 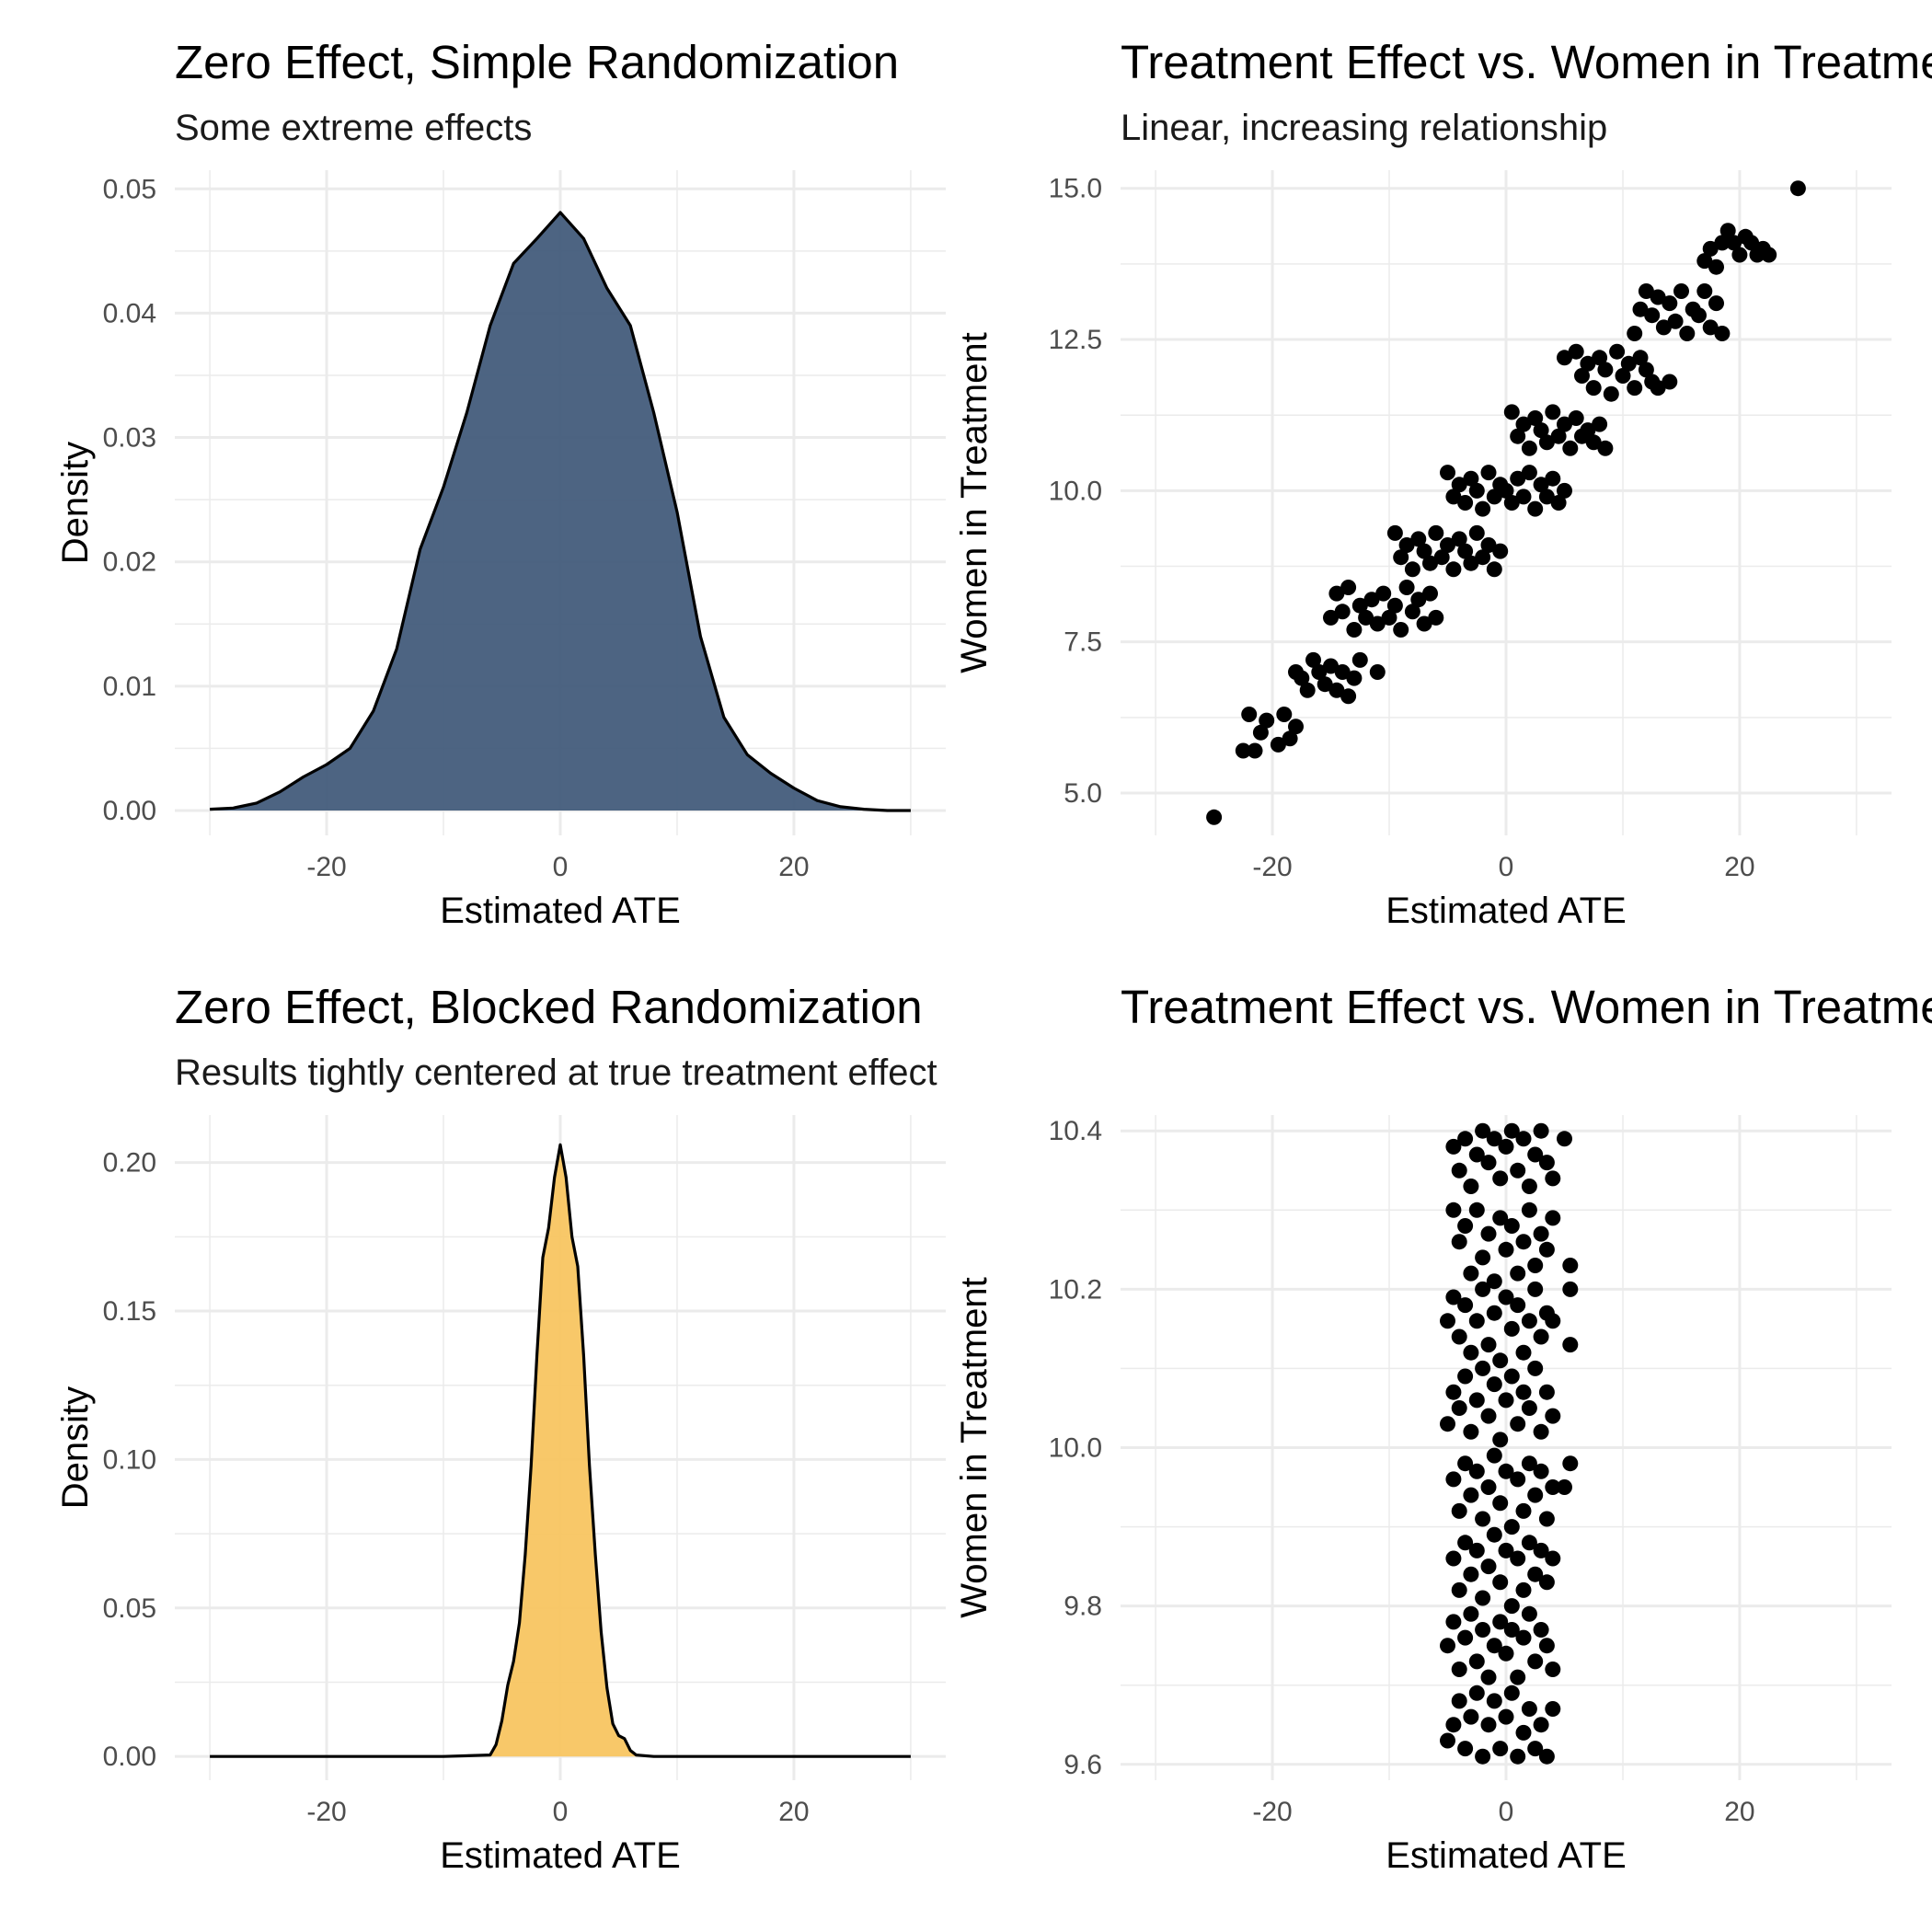 I want to click on density-line, so click(x=560, y=1450).